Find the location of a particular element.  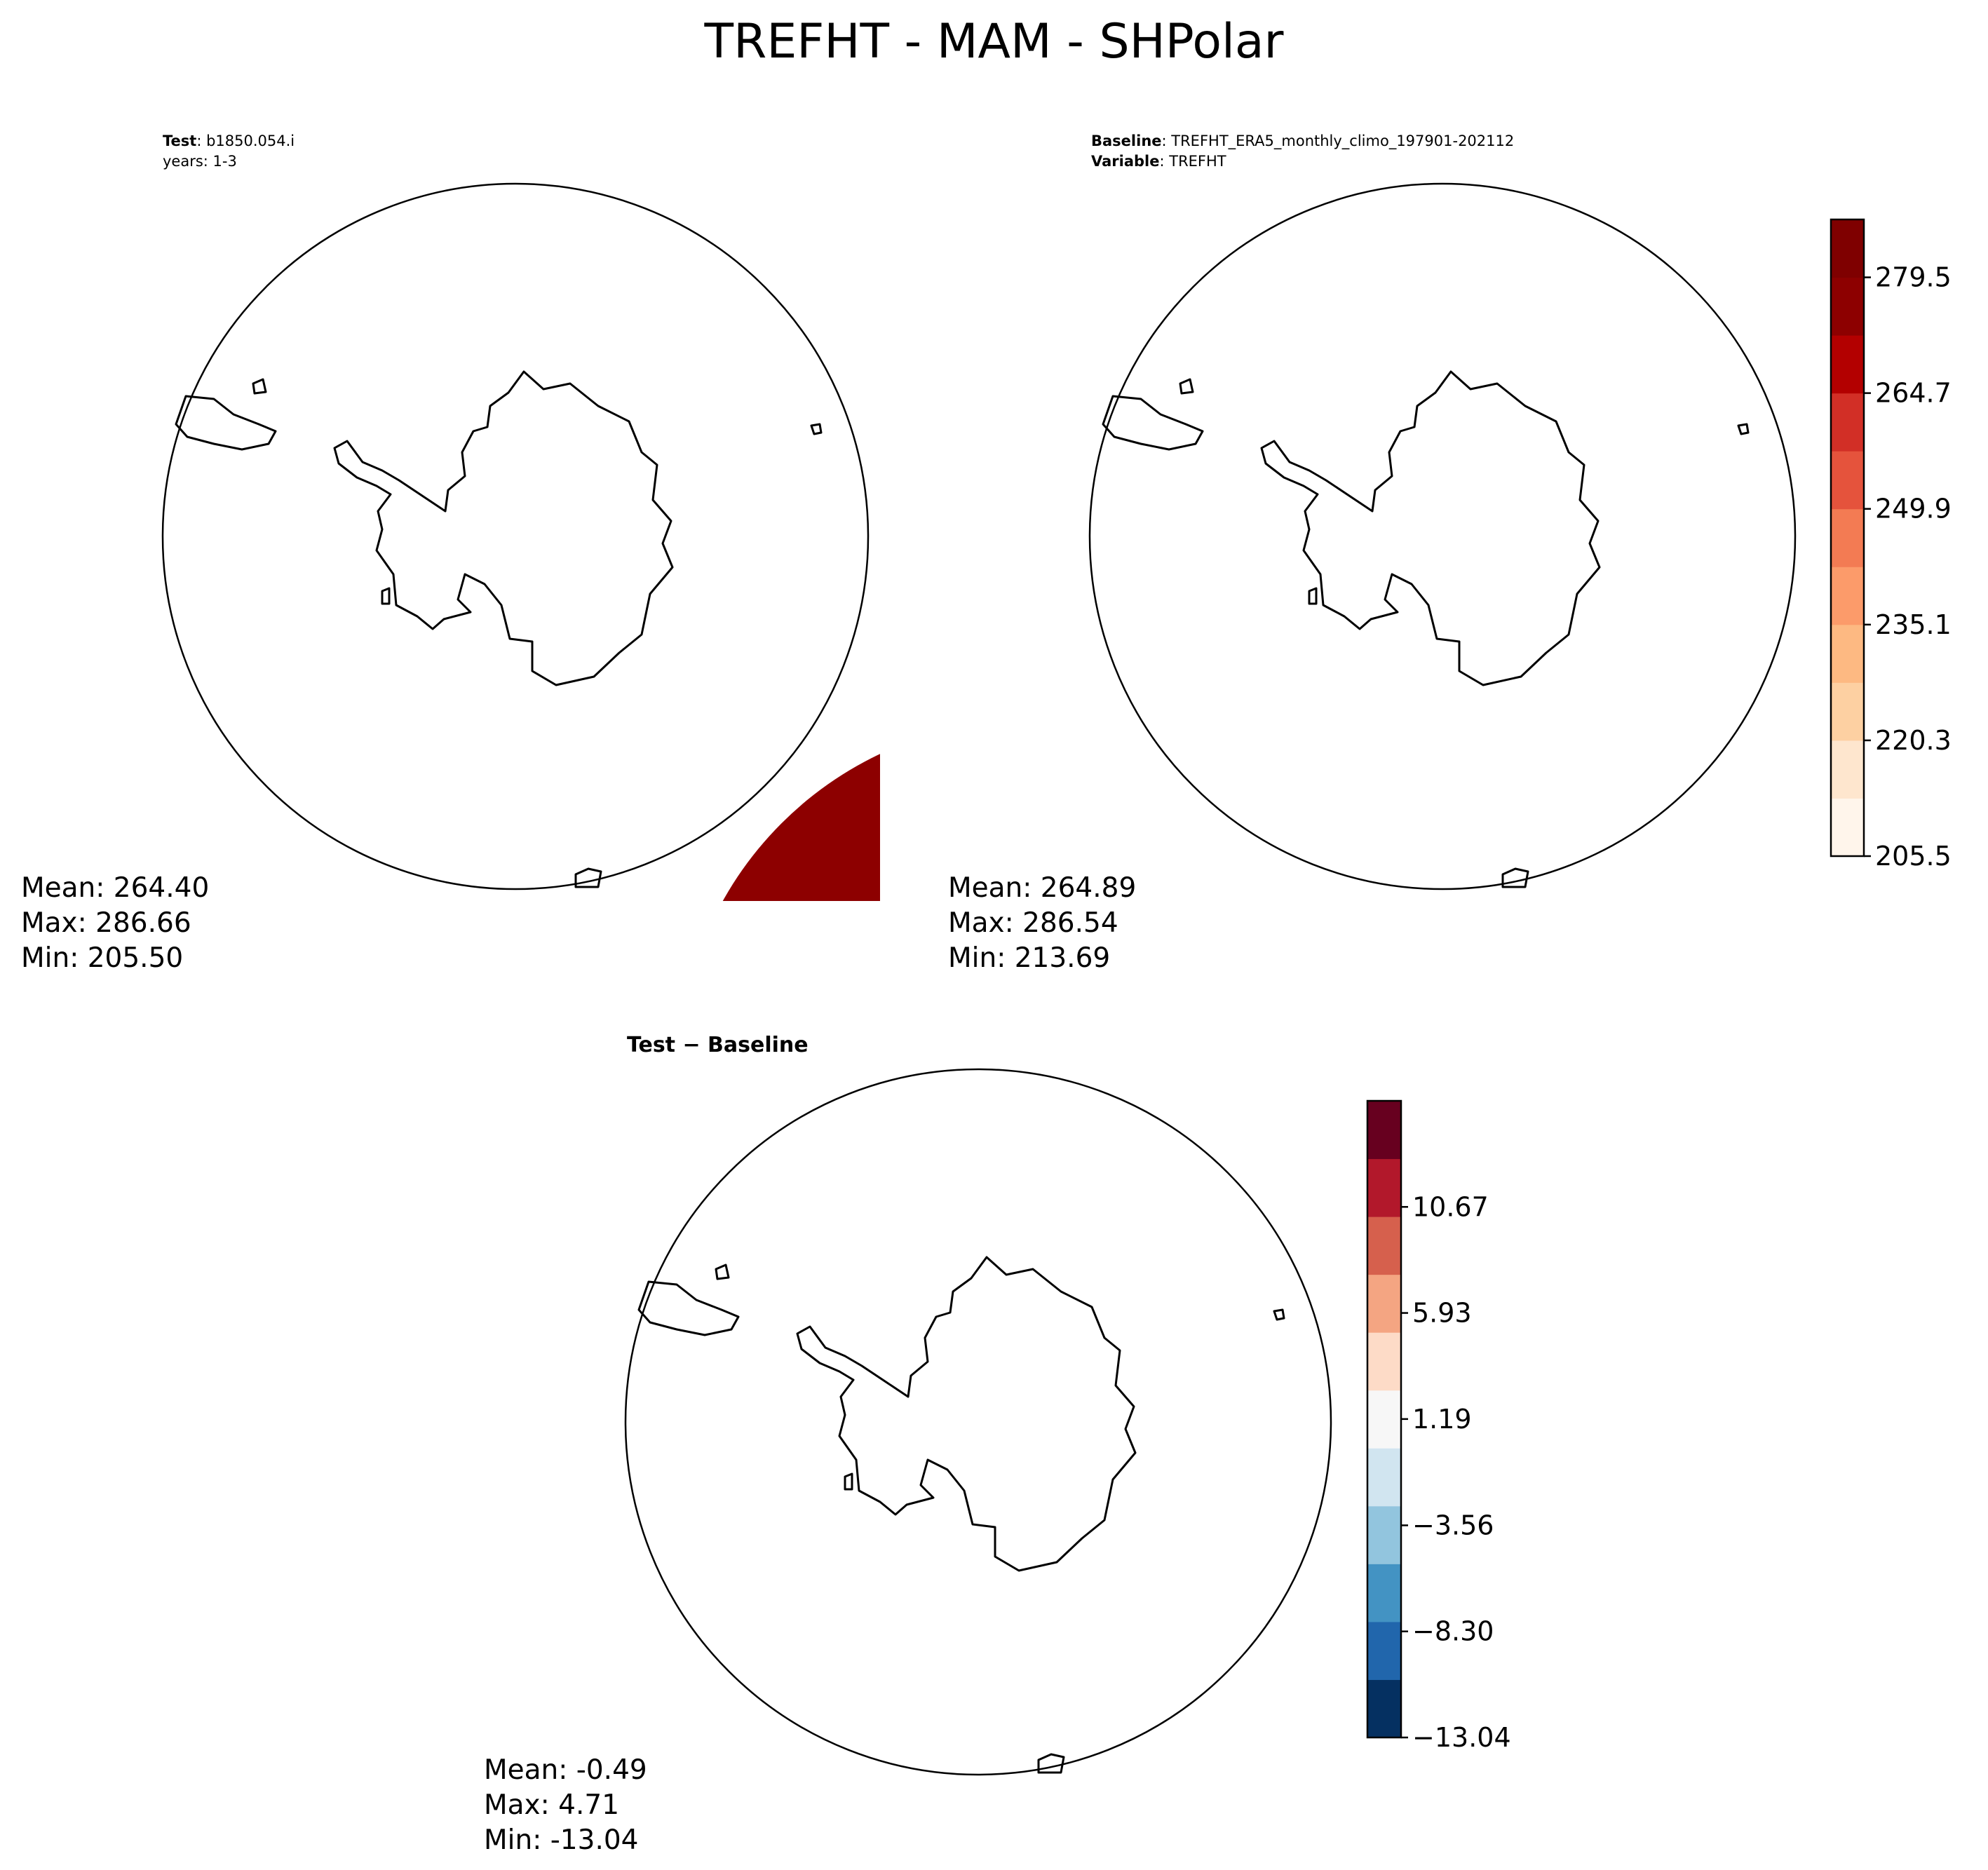

diff-colorbar-tick-label: 10.67 is located at coordinates (1451, 1206).